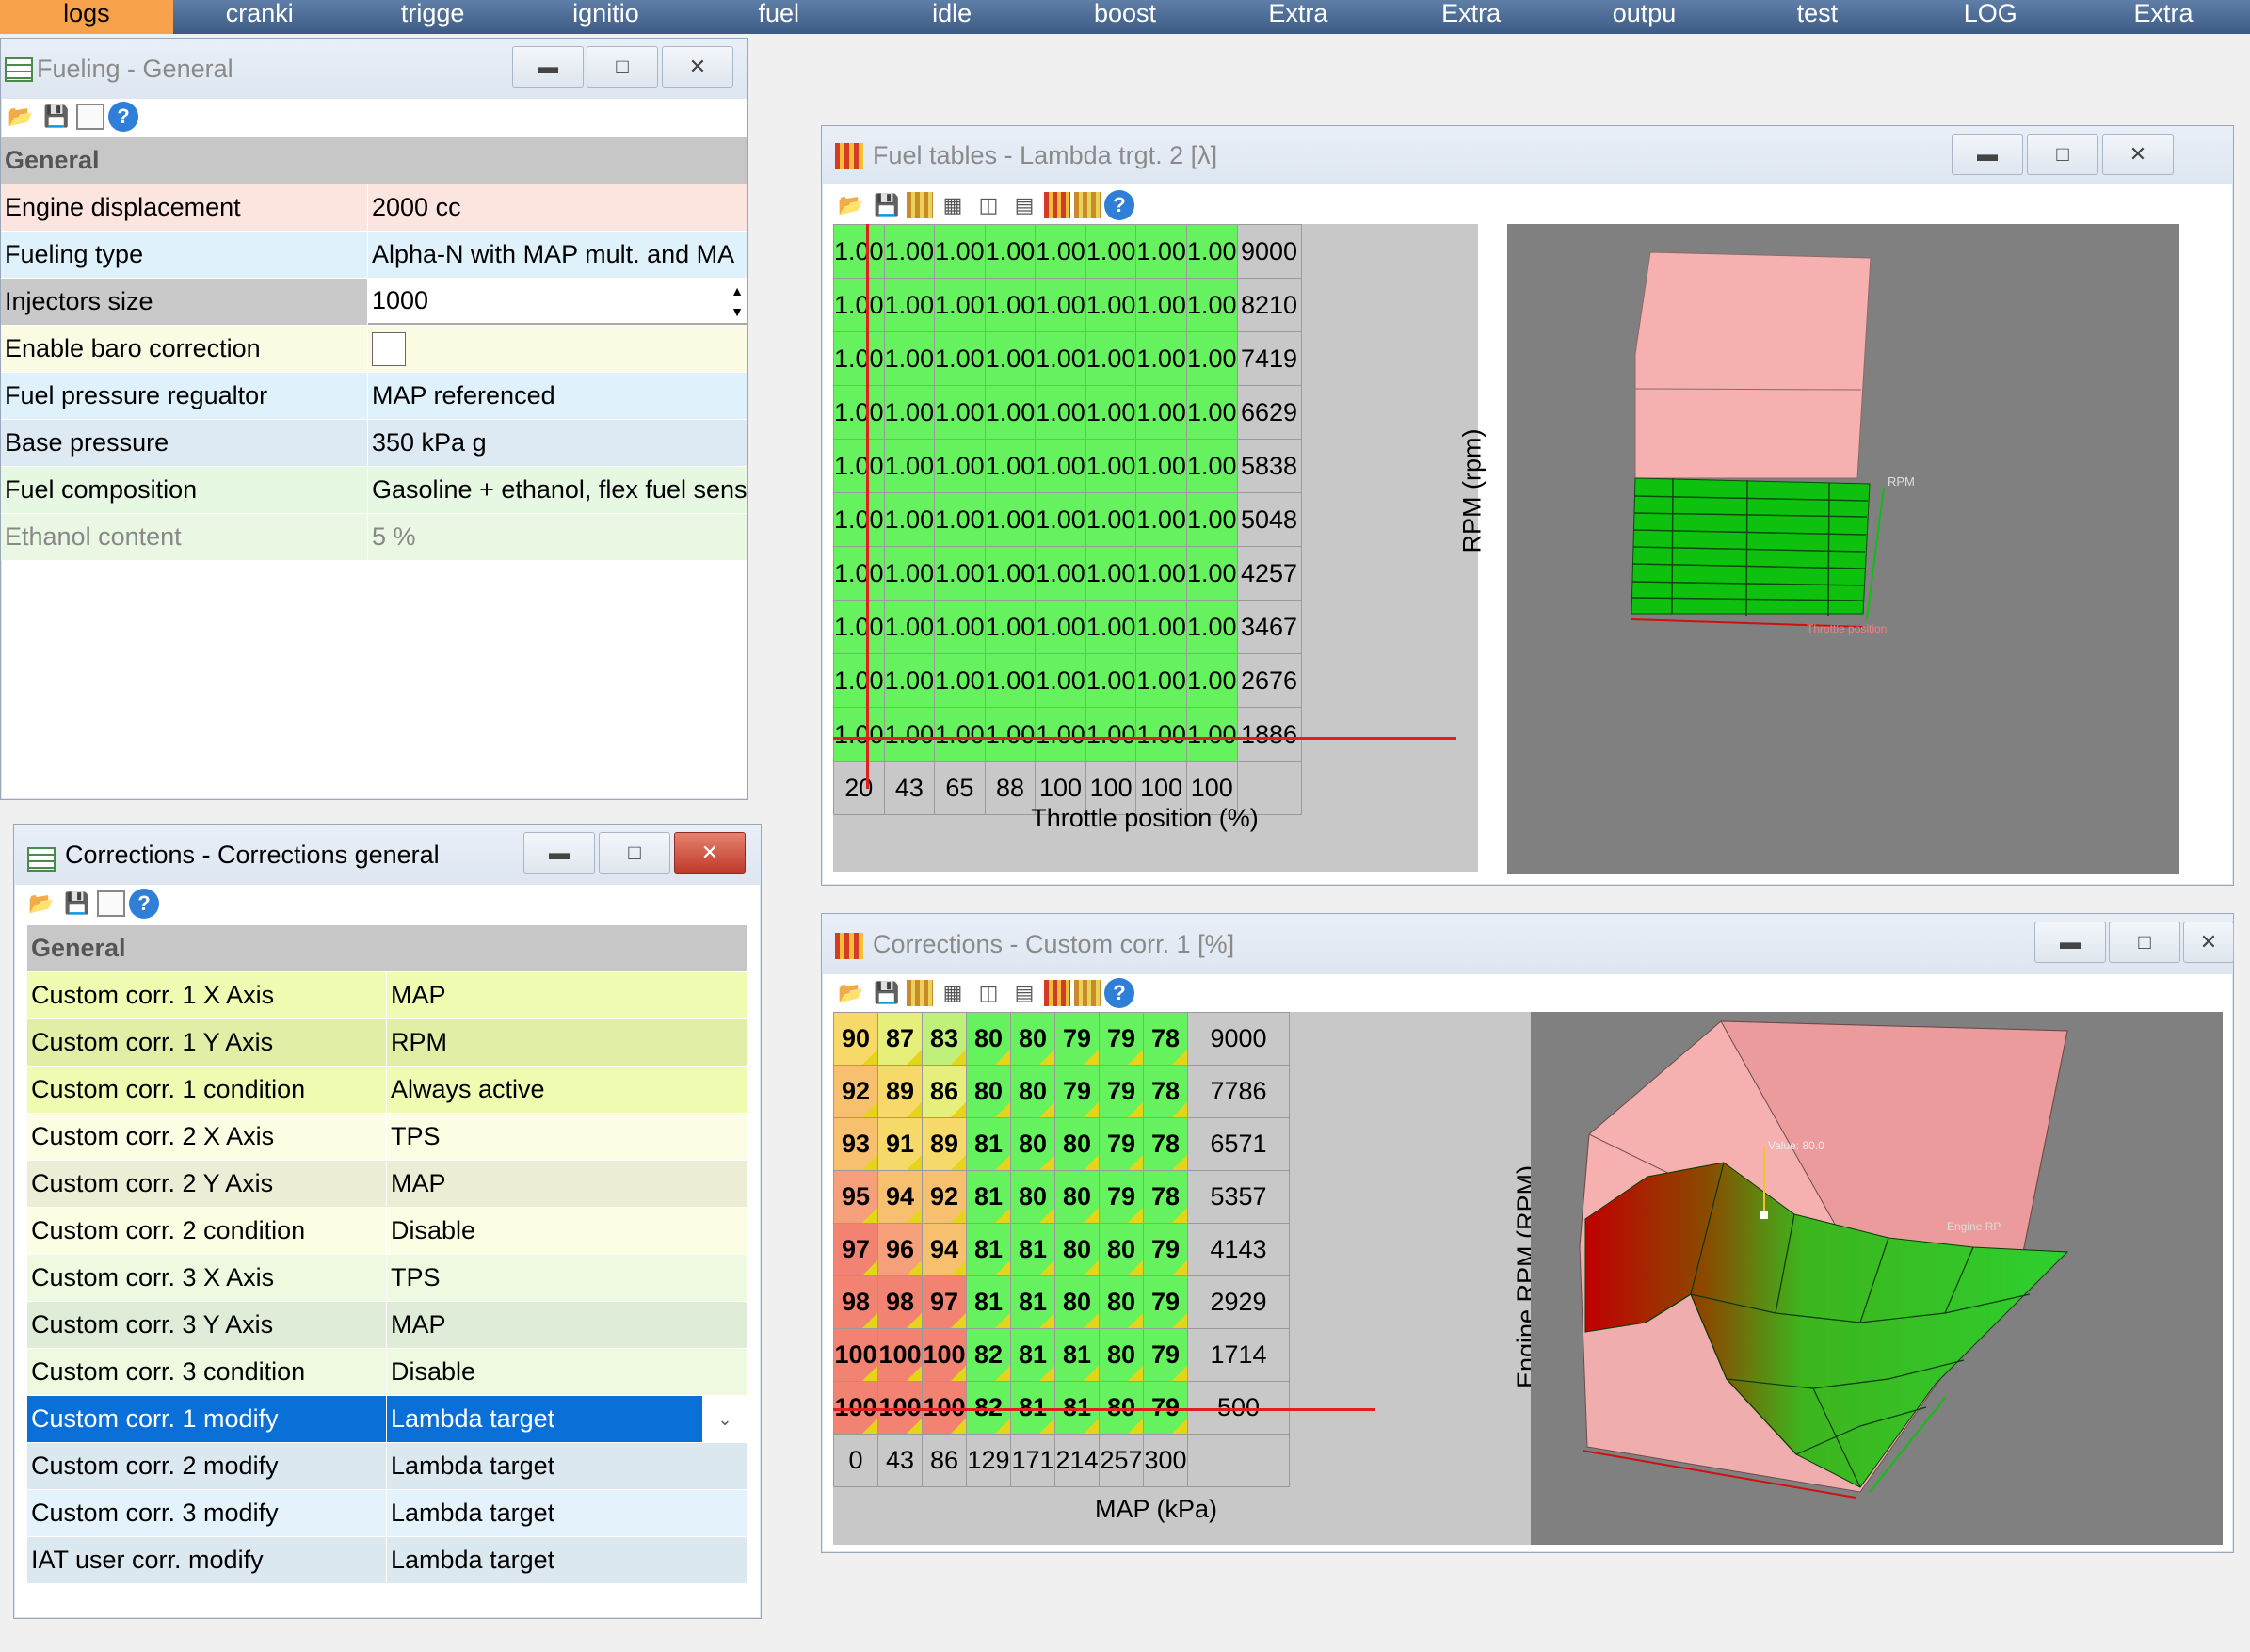 This screenshot has width=2250, height=1652. I want to click on property-row: Custom corr. 1 modify Lambda target ⌄, so click(387, 1419).